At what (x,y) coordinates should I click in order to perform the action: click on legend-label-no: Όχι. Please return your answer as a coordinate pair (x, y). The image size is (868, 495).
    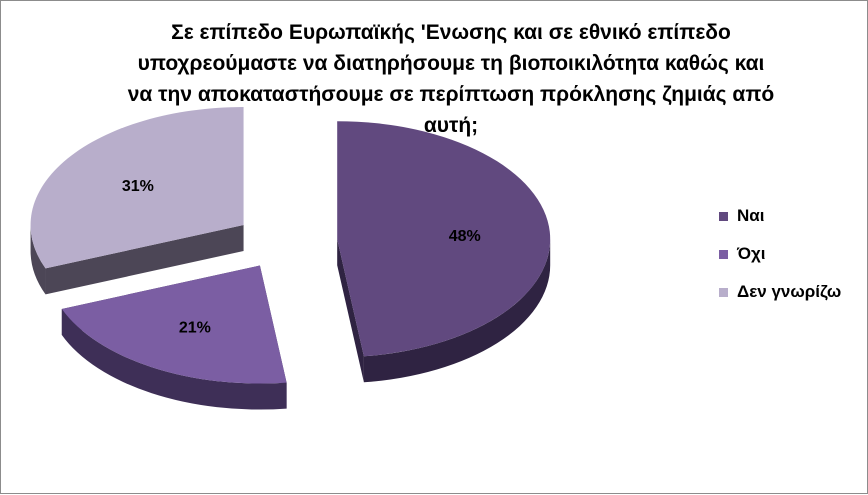
    Looking at the image, I should click on (751, 253).